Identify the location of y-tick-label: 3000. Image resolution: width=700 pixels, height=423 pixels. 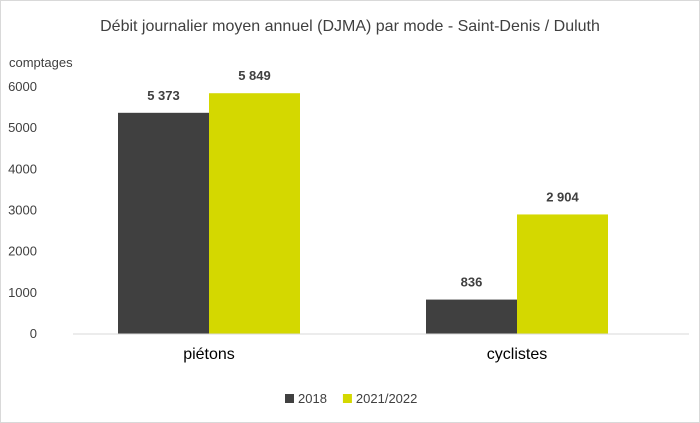
(22, 210).